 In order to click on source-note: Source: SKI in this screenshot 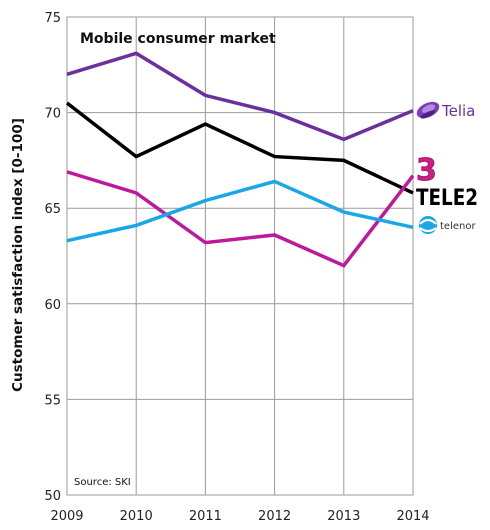, I will do `click(102, 482)`.